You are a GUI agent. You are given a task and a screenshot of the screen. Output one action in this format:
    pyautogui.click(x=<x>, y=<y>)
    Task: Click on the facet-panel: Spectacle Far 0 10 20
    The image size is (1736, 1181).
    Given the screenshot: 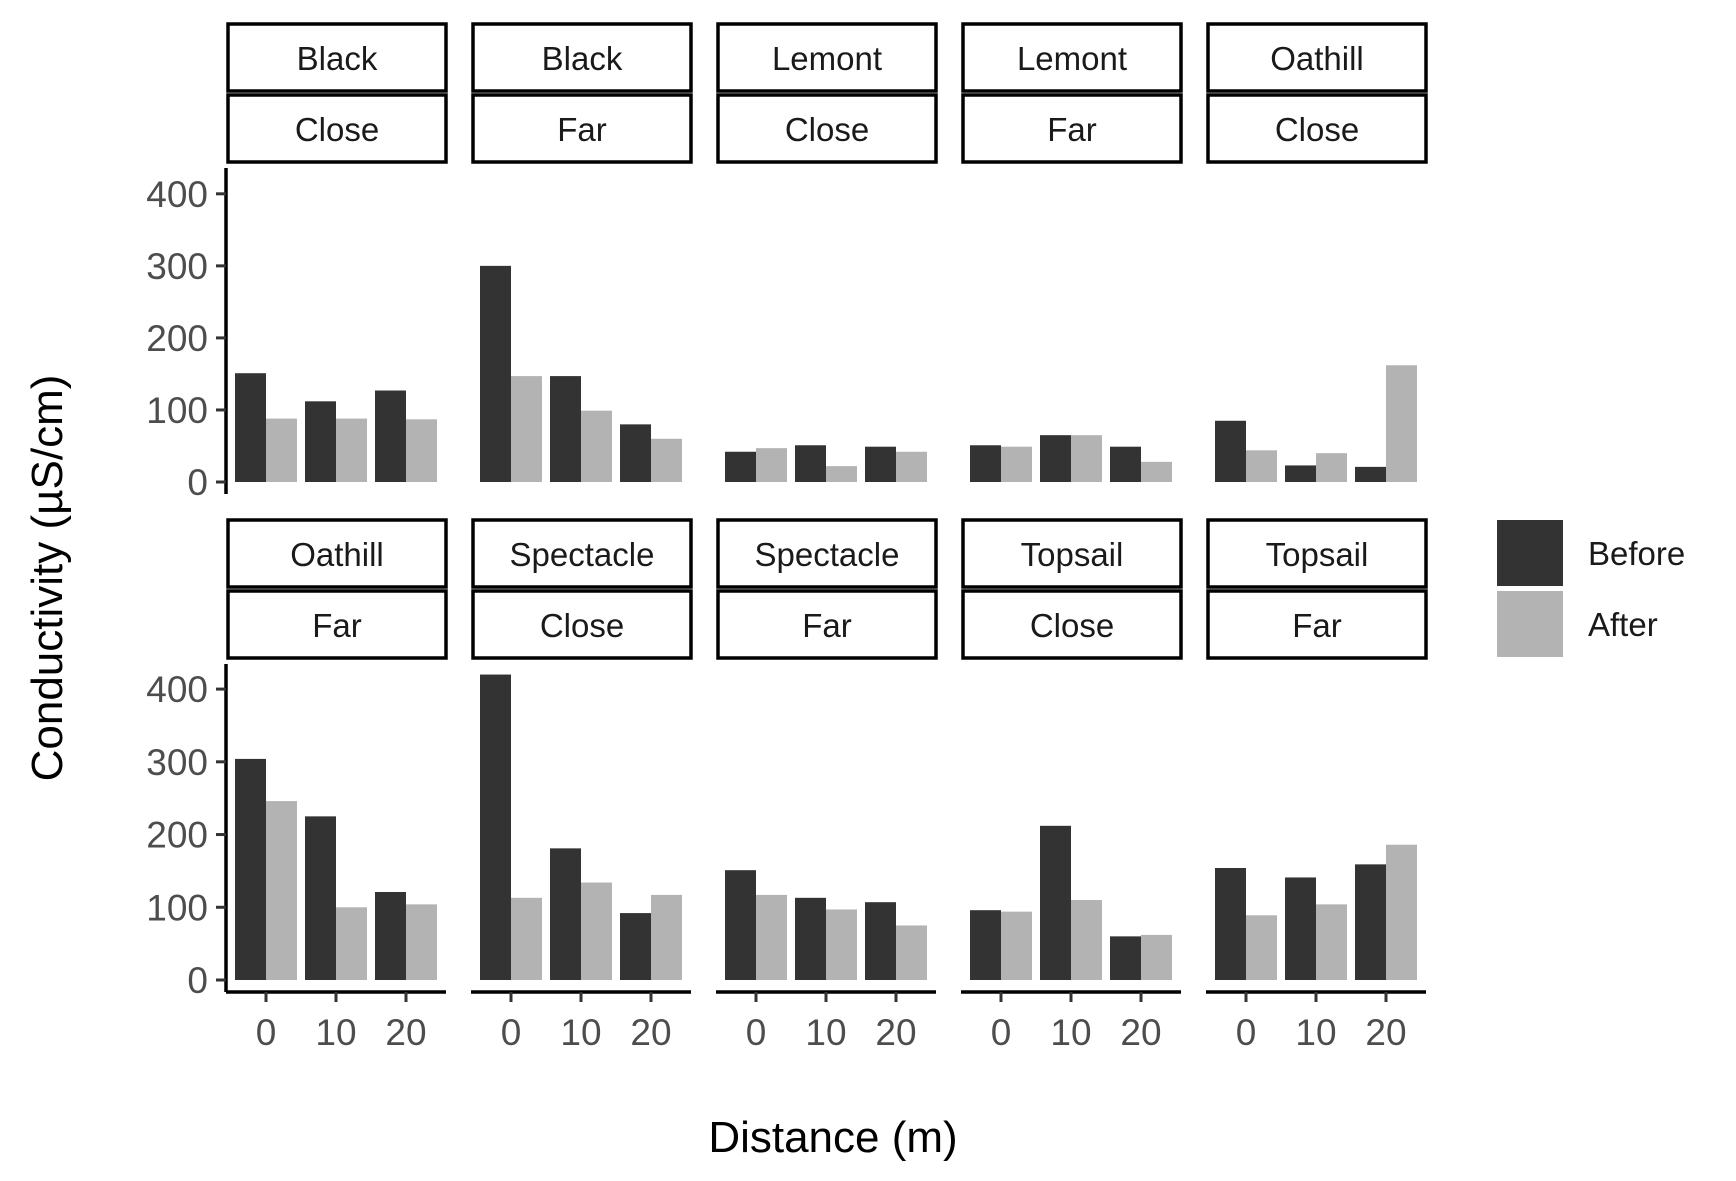 What is the action you would take?
    pyautogui.click(x=827, y=785)
    